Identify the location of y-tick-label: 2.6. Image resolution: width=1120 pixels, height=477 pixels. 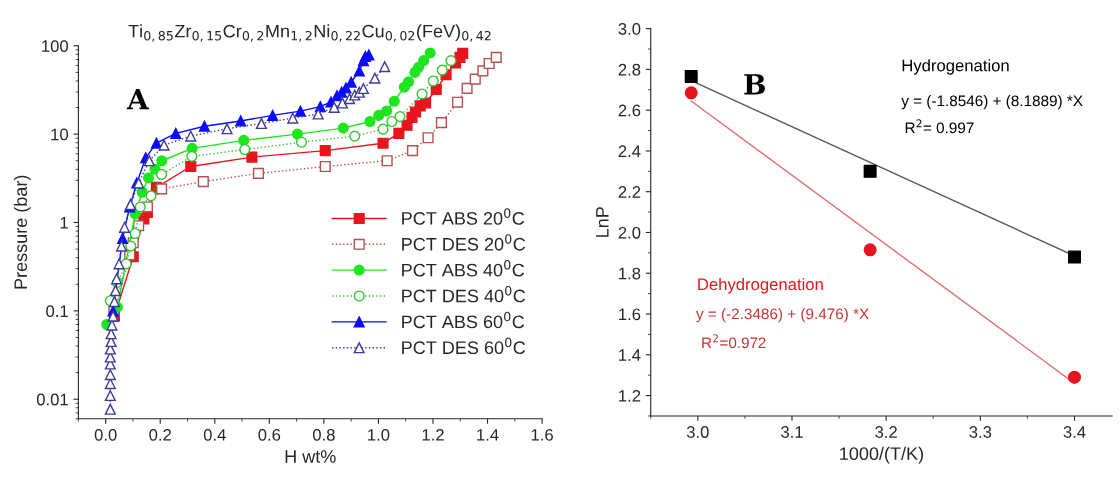
(629, 110).